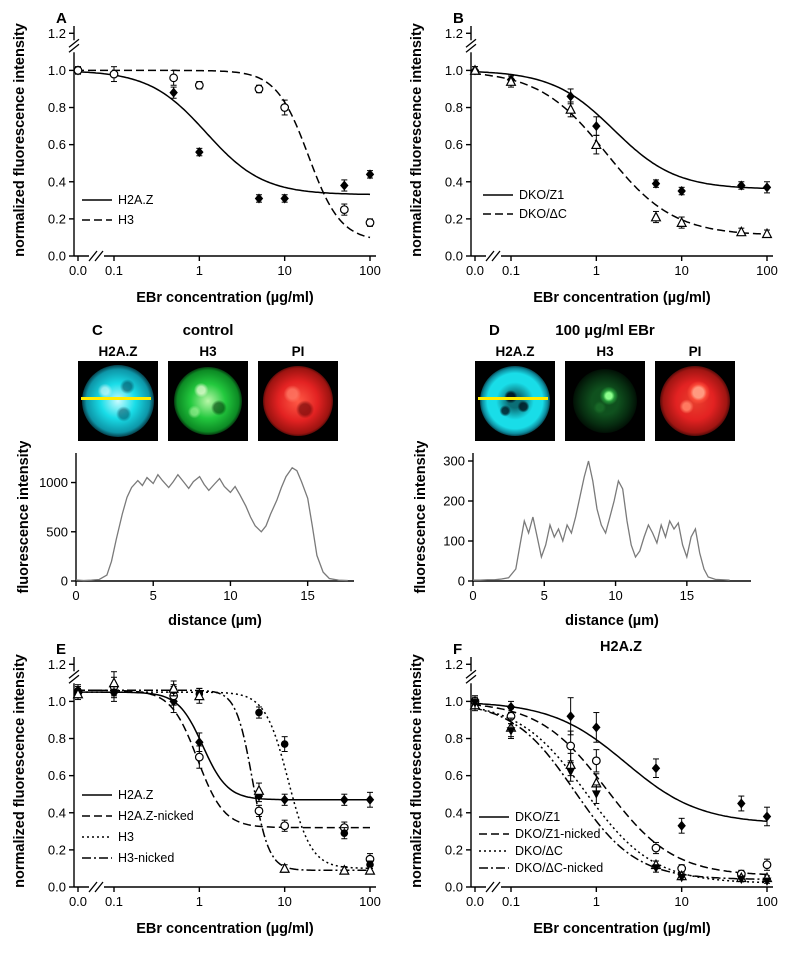  Describe the element at coordinates (53, 482) in the screenshot. I see `svg-text: 1000` at that location.